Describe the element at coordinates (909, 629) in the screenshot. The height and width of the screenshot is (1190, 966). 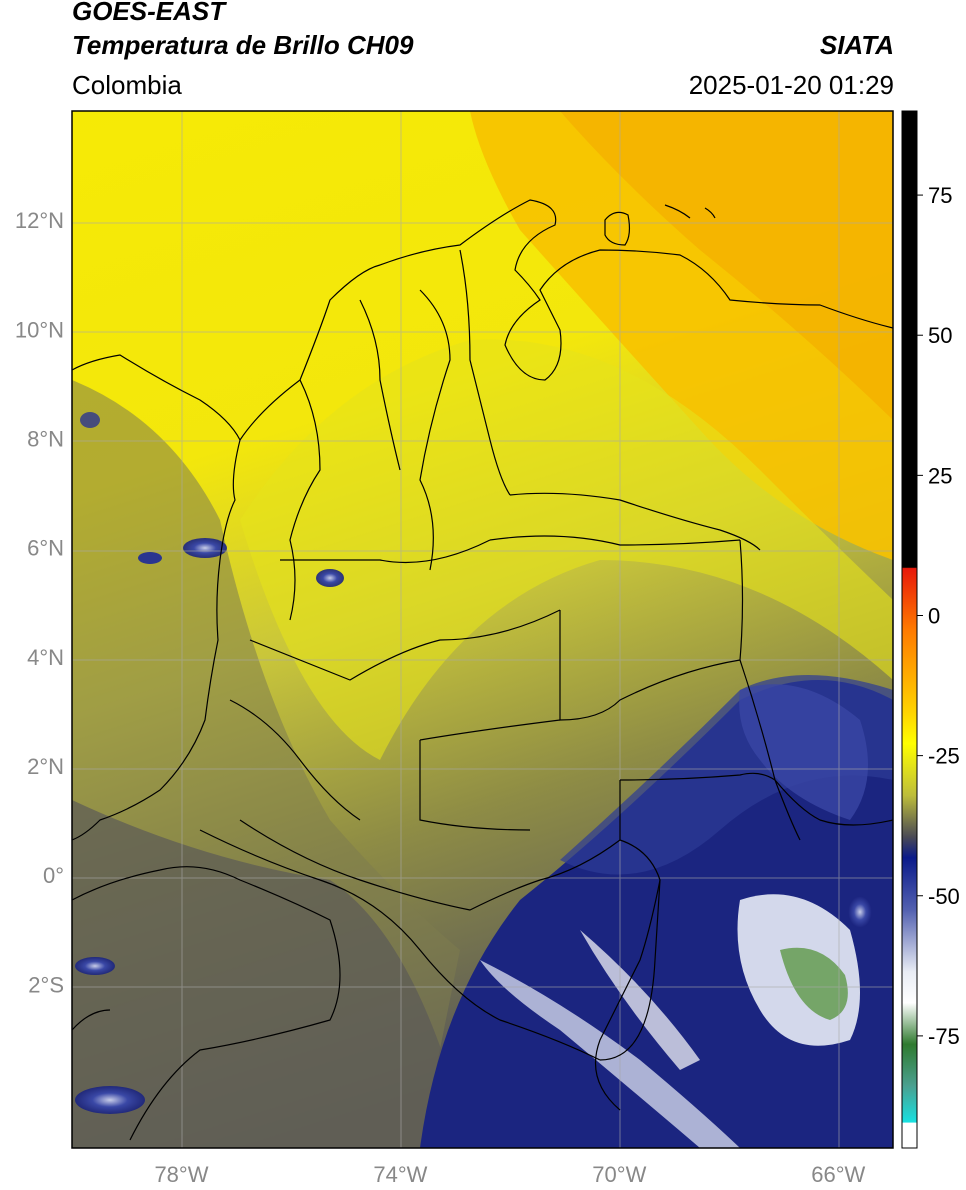
I see `colorbar` at that location.